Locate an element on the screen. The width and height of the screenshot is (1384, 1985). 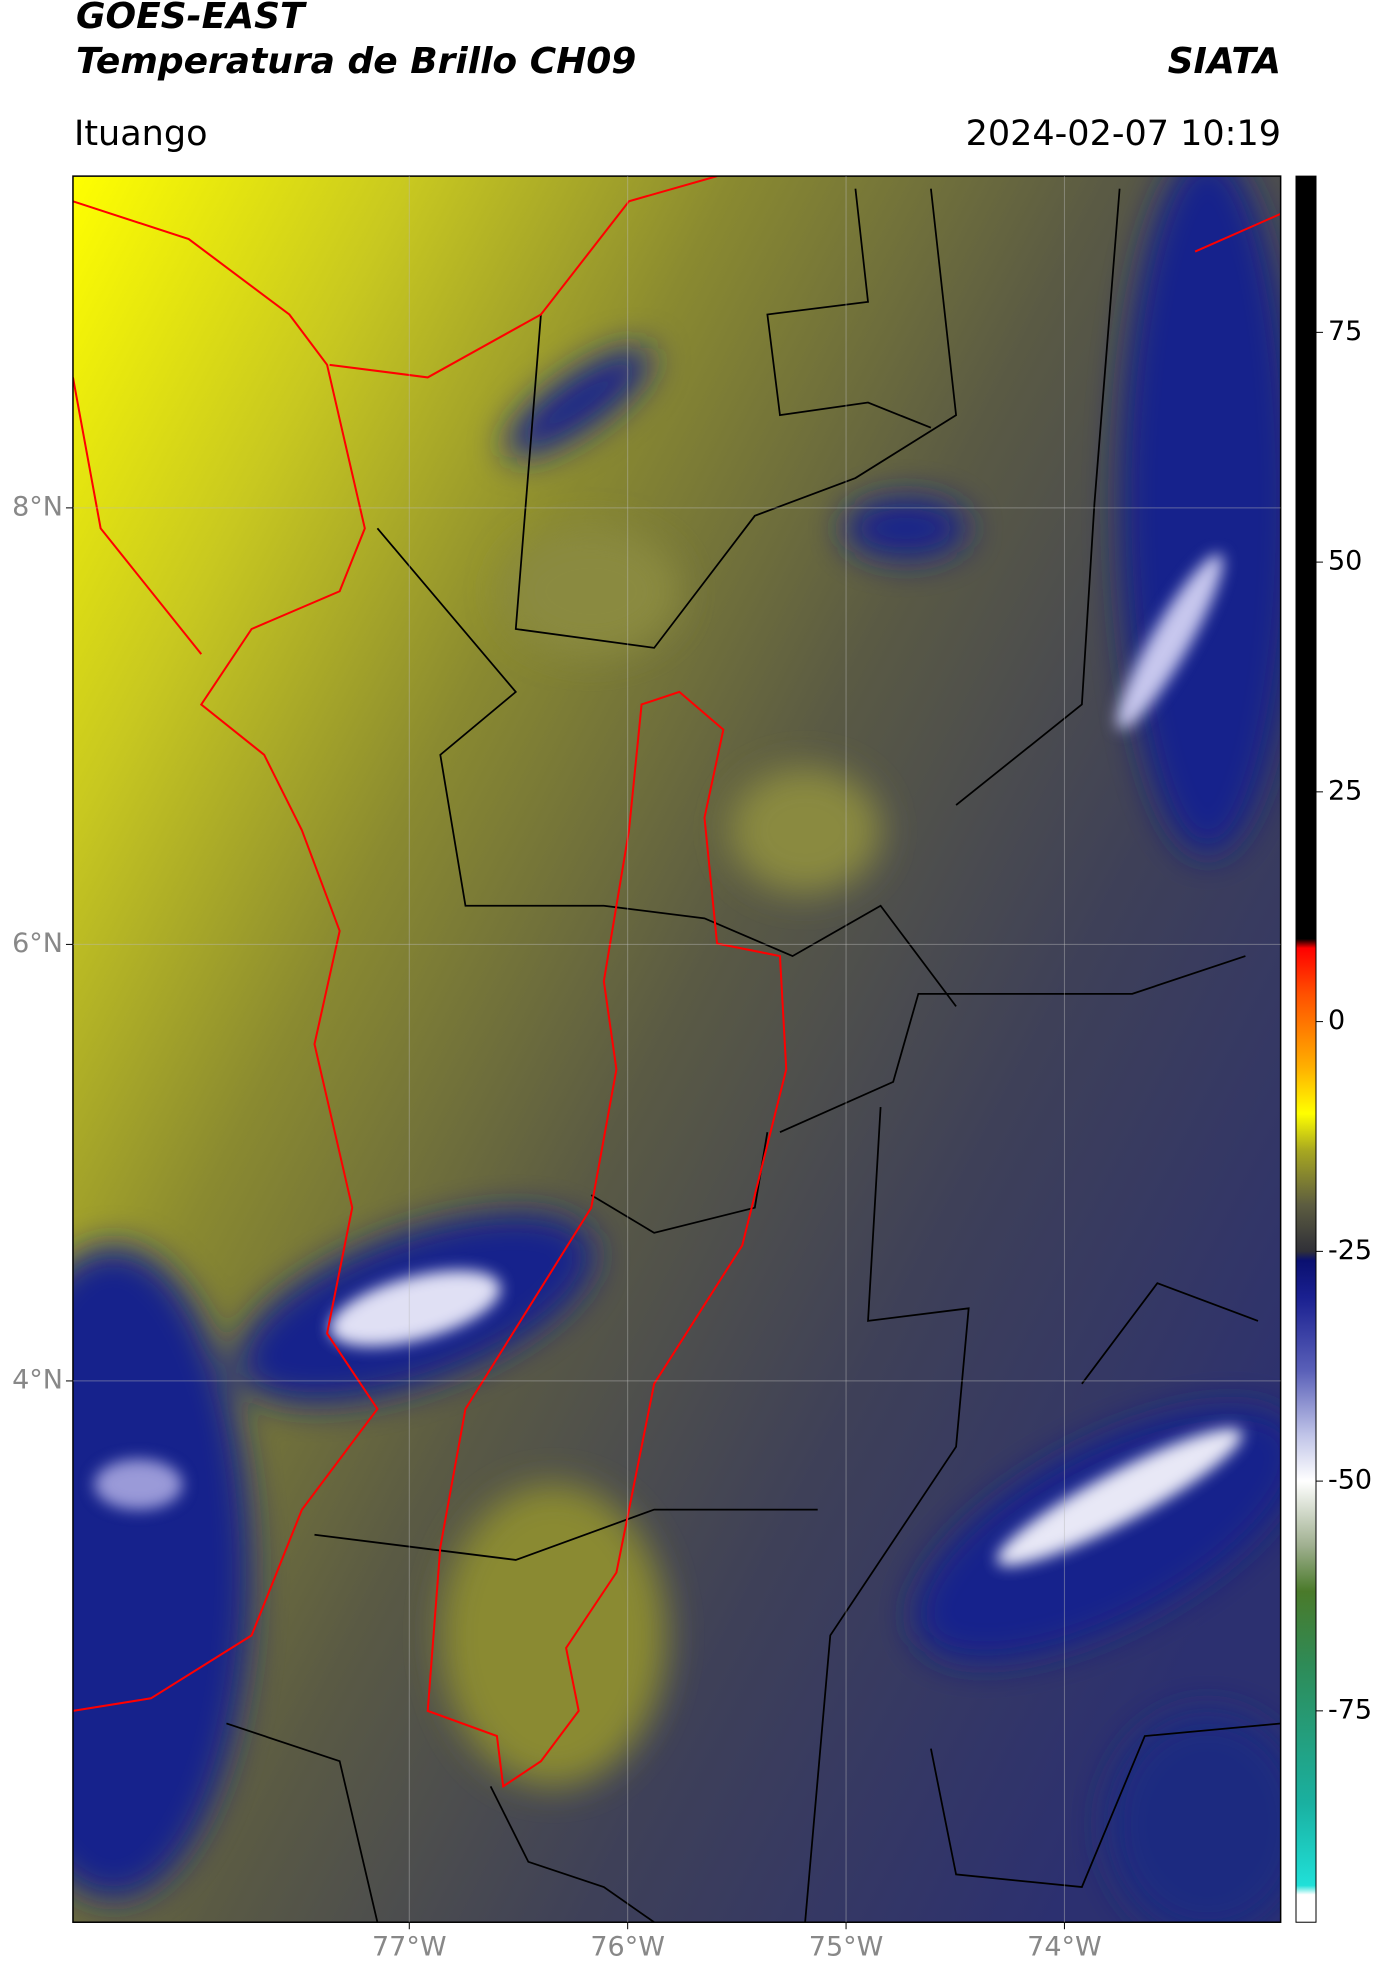
lat-tick-label: 6°N is located at coordinates (37, 943).